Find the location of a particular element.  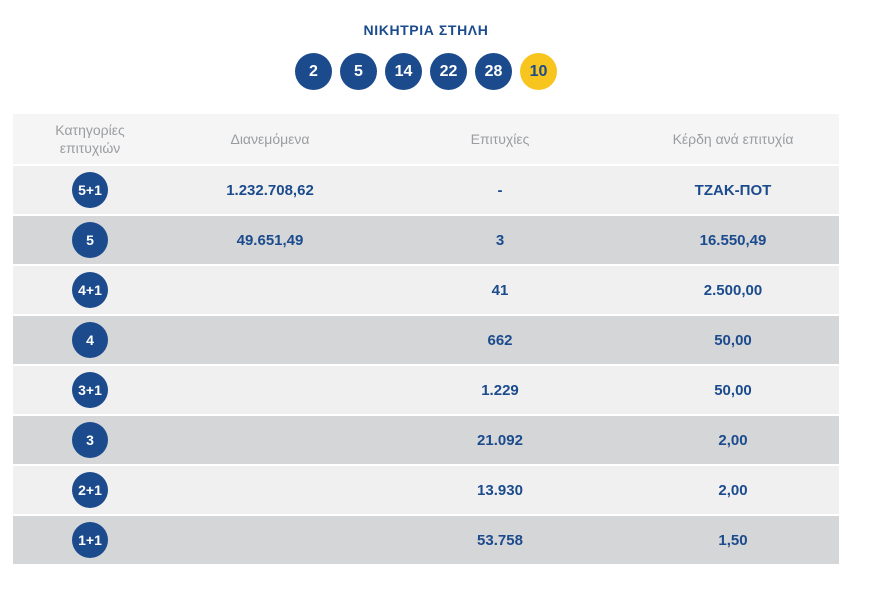

category-ball: 4+1 is located at coordinates (90, 290).